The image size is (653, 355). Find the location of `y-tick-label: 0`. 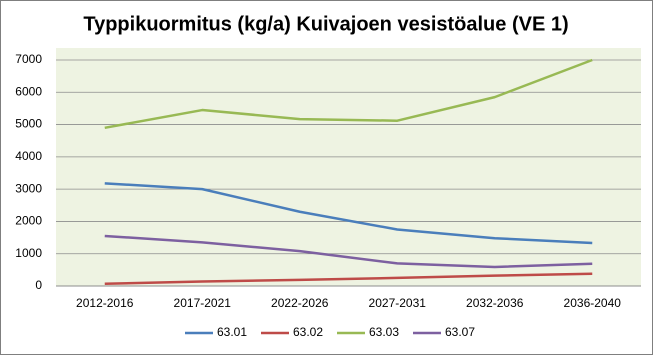

y-tick-label: 0 is located at coordinates (38, 285).